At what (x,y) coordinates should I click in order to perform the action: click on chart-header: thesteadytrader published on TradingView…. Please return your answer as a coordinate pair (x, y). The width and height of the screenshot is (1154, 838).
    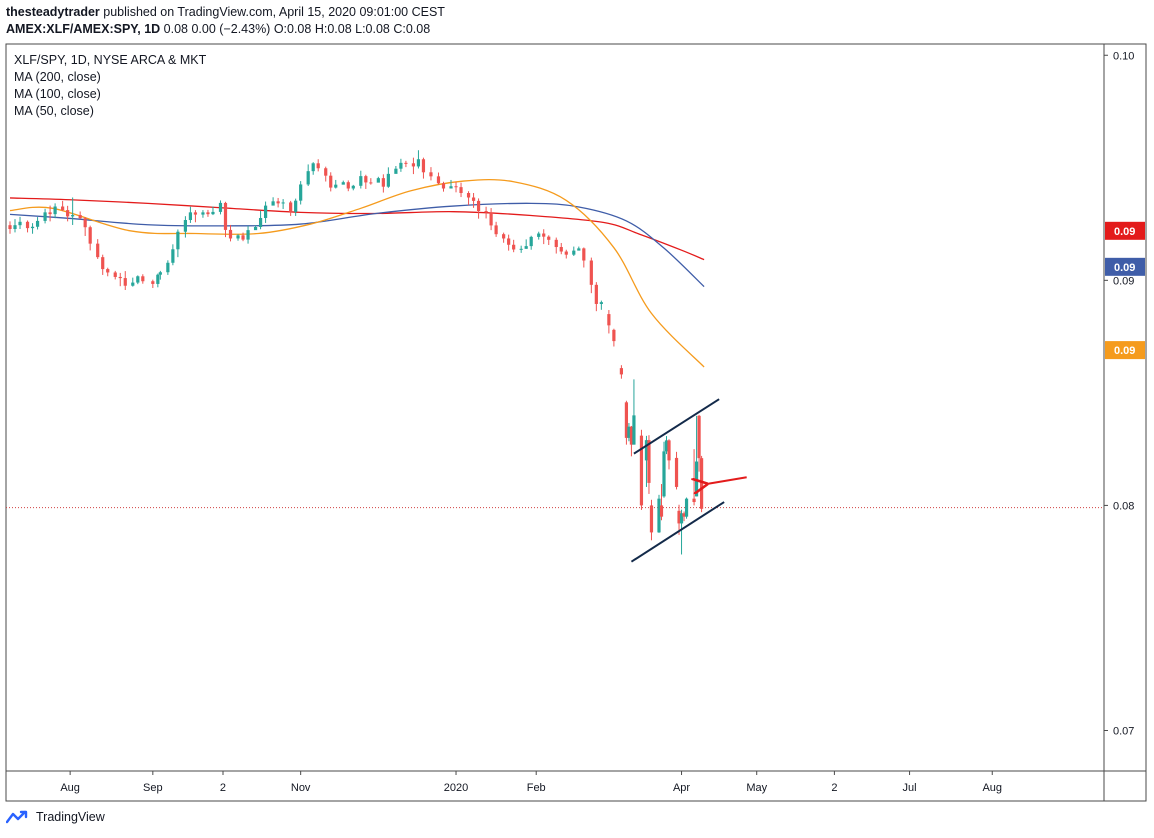
    Looking at the image, I should click on (225, 21).